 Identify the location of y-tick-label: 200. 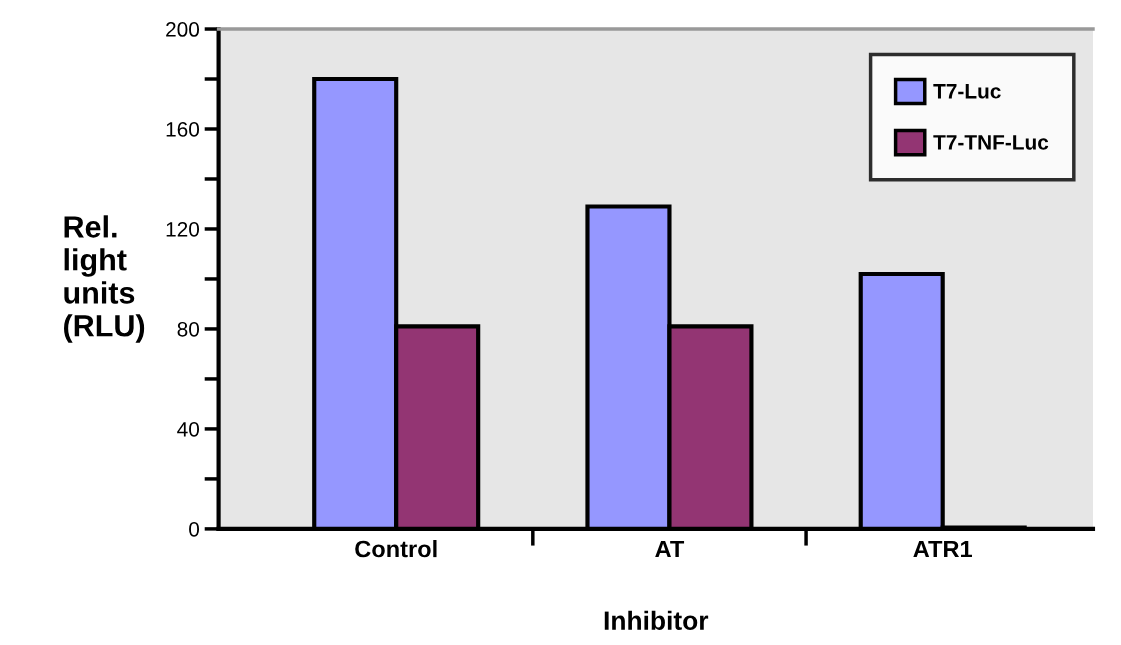
(183, 29).